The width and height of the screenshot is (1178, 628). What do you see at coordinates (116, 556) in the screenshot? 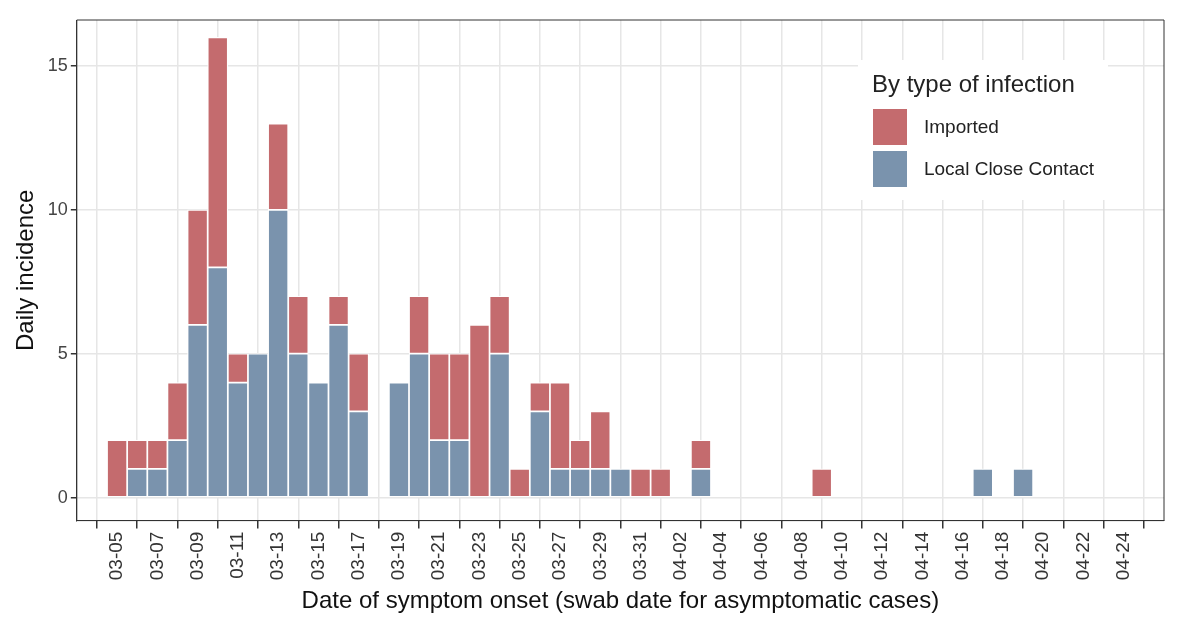
I see `x-tick-label: 03-05` at bounding box center [116, 556].